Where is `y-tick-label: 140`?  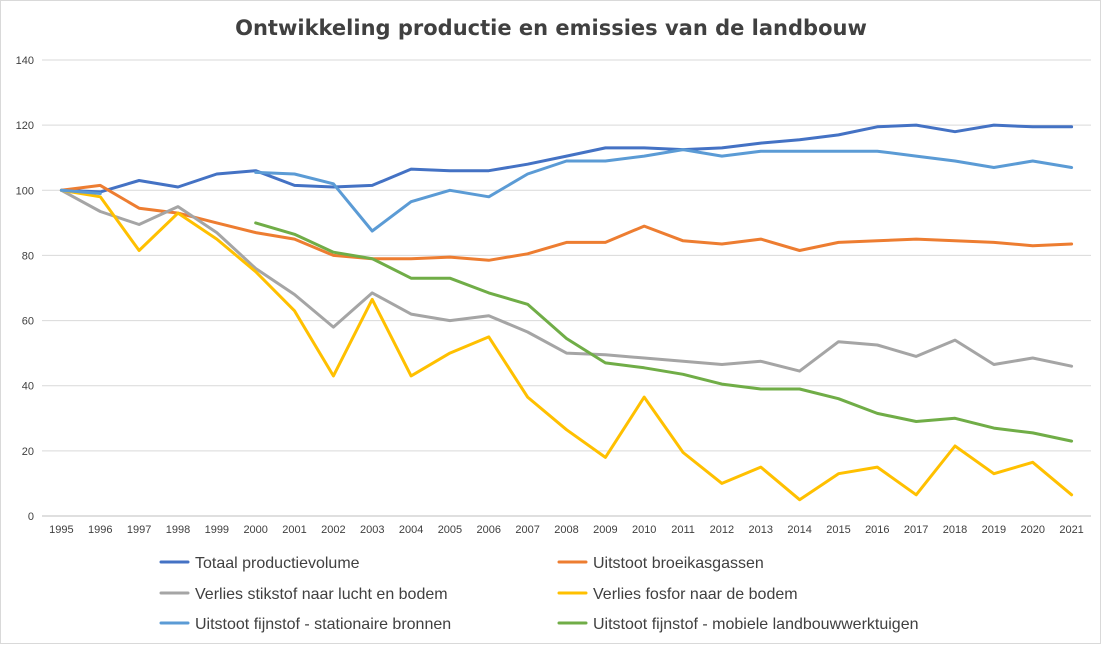
y-tick-label: 140 is located at coordinates (25, 61).